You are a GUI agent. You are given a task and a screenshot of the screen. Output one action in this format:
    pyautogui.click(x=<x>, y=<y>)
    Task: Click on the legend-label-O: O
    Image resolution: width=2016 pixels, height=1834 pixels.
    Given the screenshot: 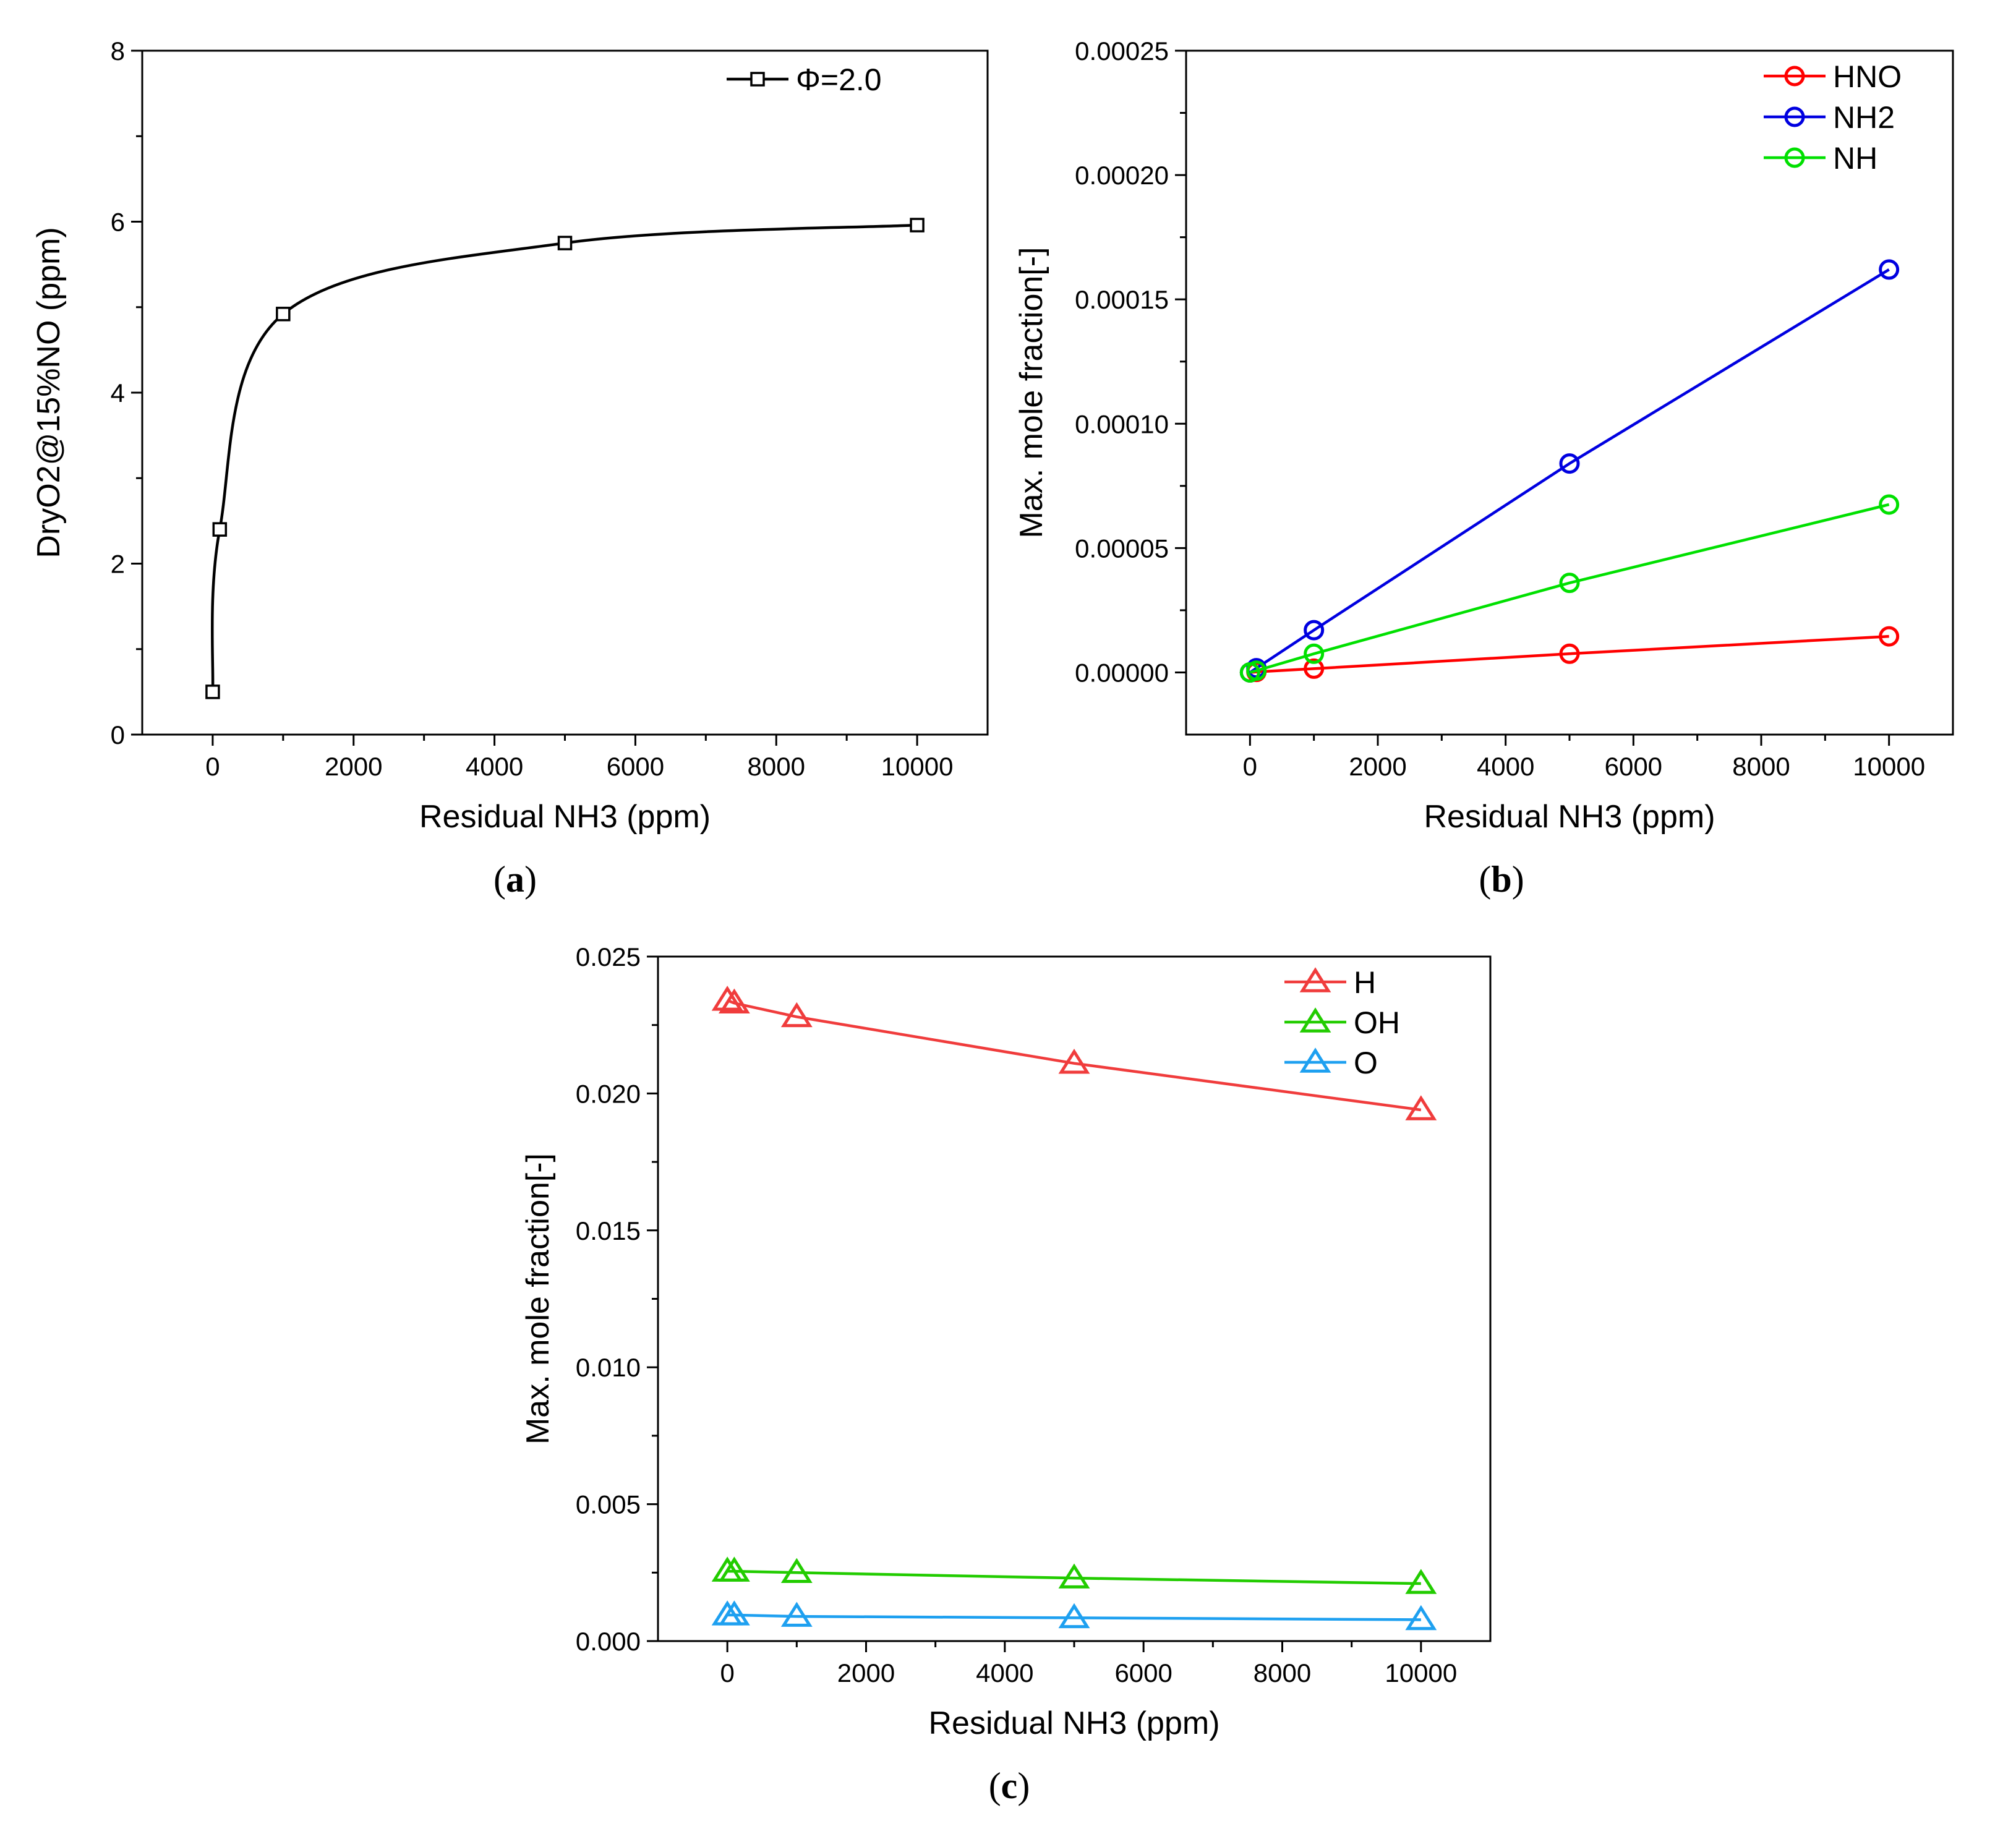 What is the action you would take?
    pyautogui.click(x=1366, y=1063)
    